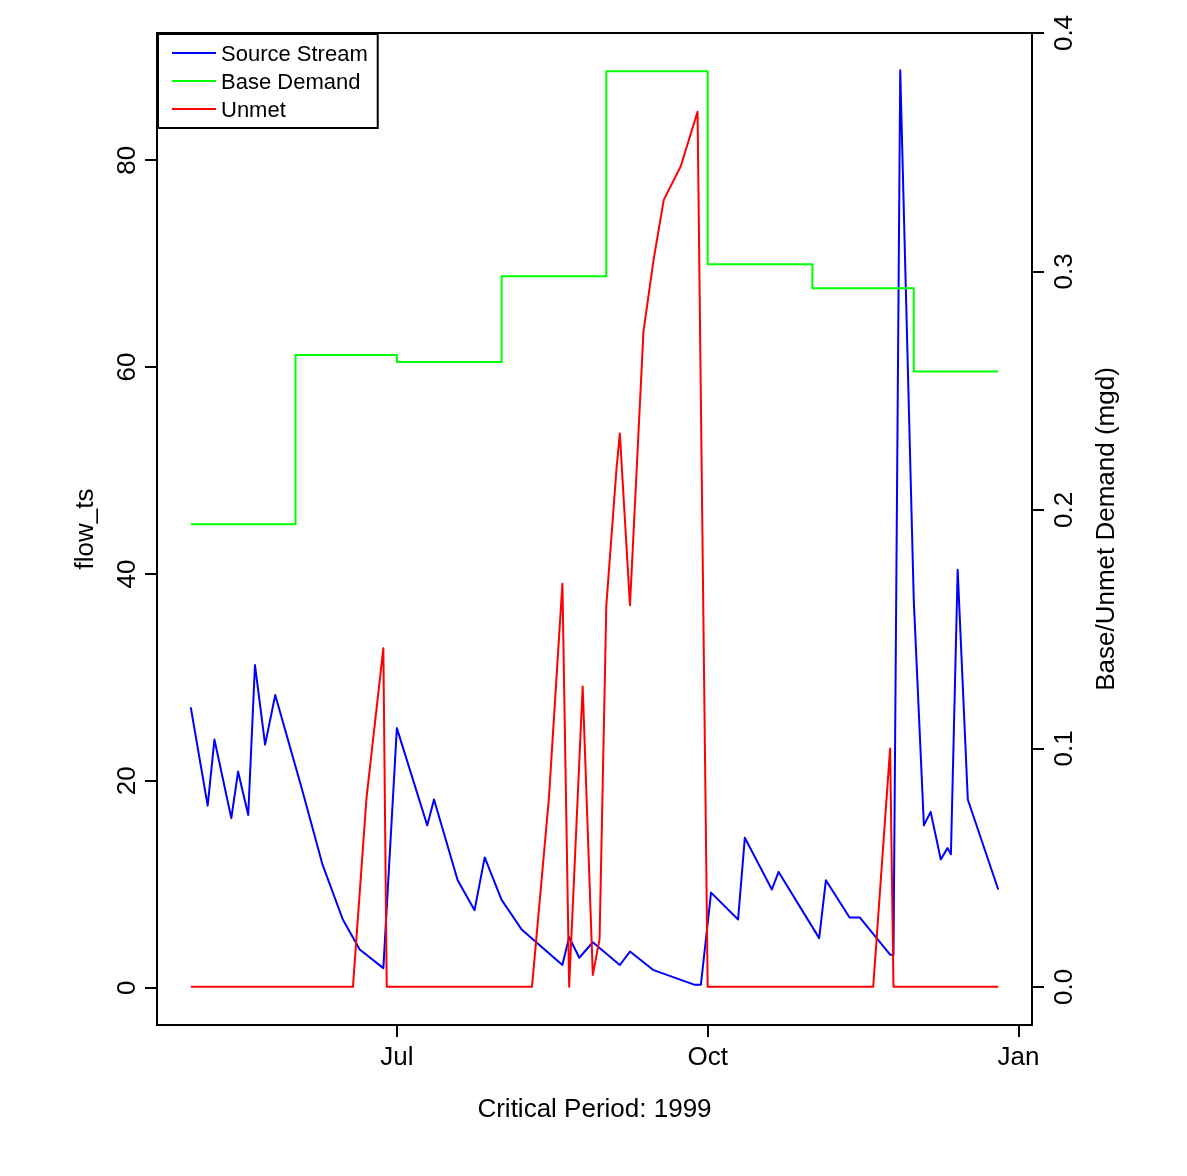  What do you see at coordinates (253, 109) in the screenshot?
I see `legend-label: Unmet` at bounding box center [253, 109].